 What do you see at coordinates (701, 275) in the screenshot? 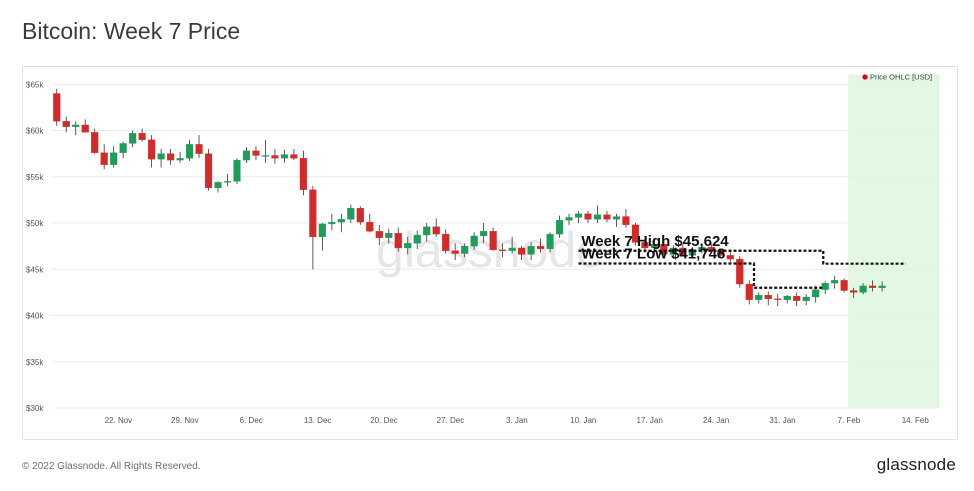
I see `week-7-low-line` at bounding box center [701, 275].